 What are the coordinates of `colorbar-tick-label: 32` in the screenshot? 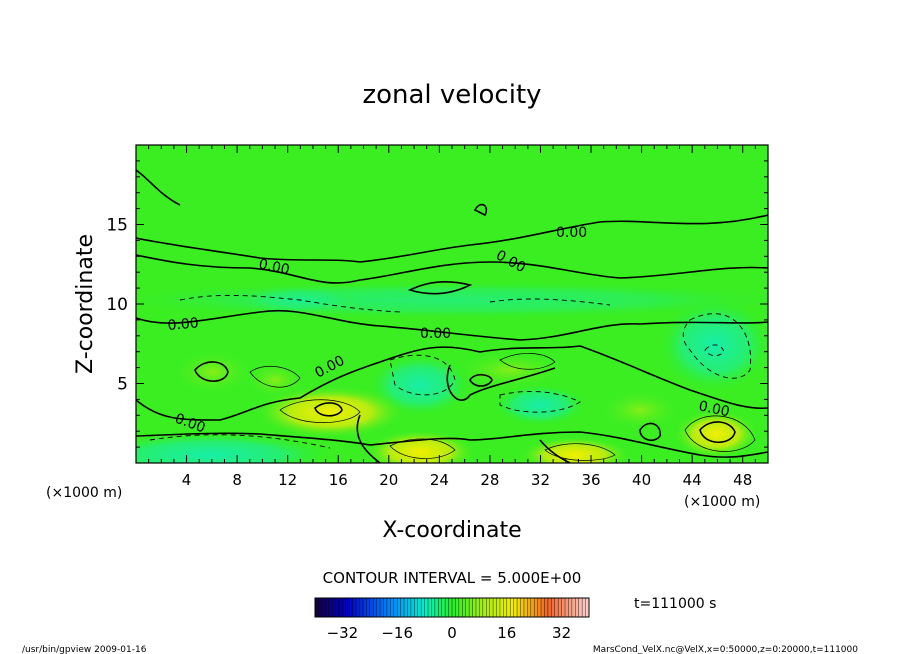 It's located at (561, 633).